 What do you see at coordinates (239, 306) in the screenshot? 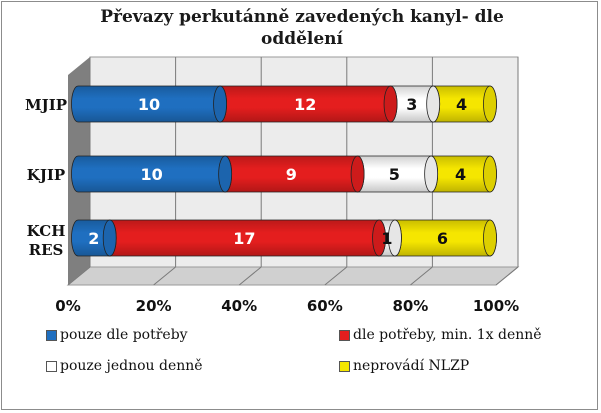
I see `x-tick-label: 40%` at bounding box center [239, 306].